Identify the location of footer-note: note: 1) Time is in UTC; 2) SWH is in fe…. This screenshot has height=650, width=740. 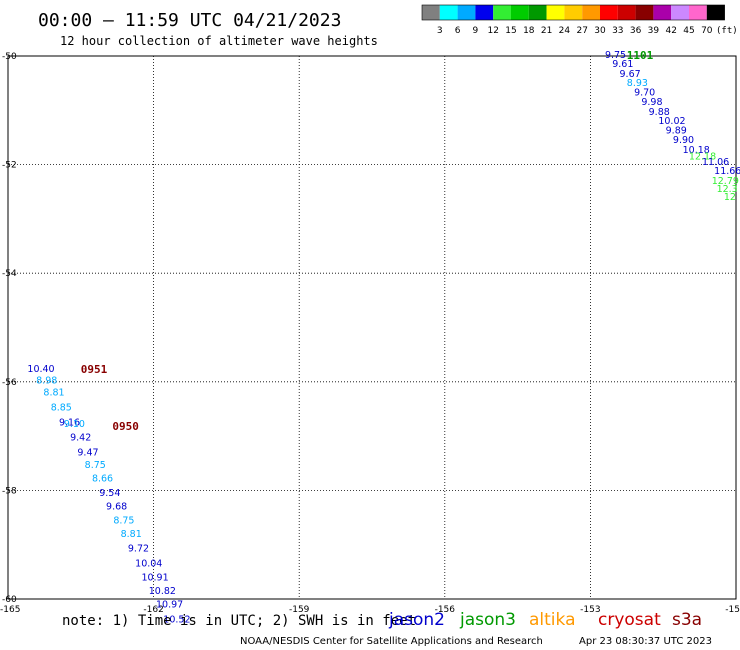
(239, 621).